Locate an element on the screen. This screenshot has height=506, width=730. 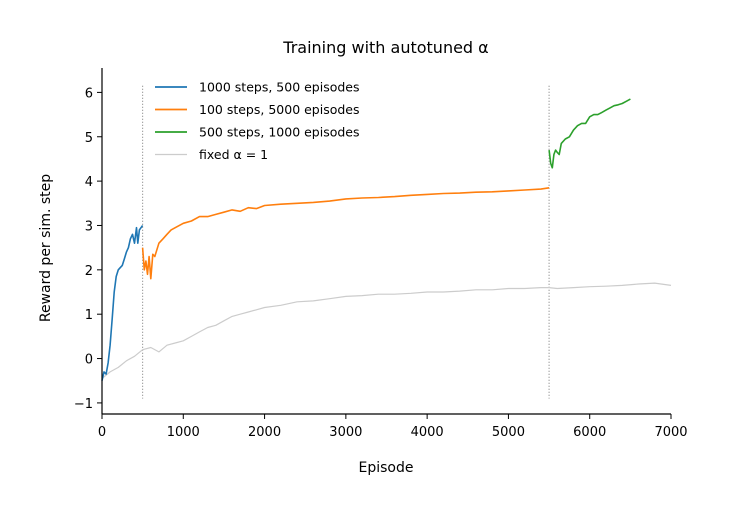
y-tick-label: 1 is located at coordinates (89, 315).